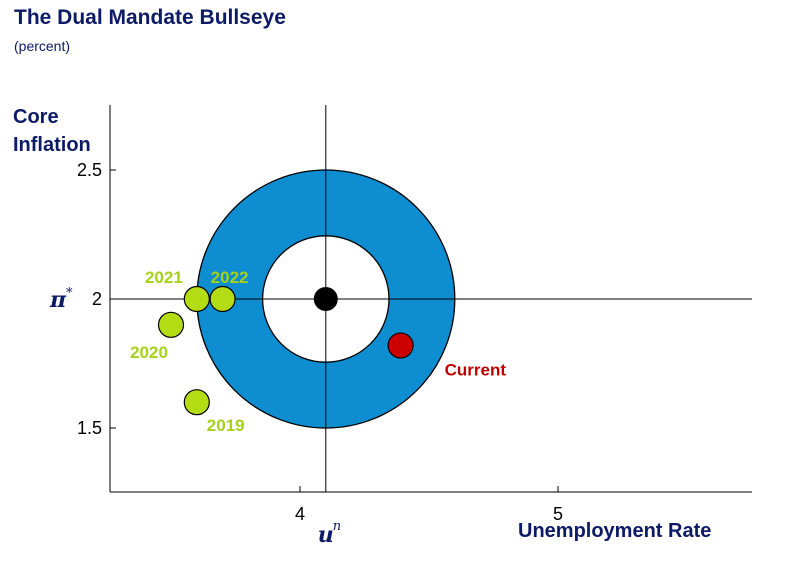 The width and height of the screenshot is (810, 580). Describe the element at coordinates (42, 46) in the screenshot. I see `chart-subtitle: (percent)` at that location.